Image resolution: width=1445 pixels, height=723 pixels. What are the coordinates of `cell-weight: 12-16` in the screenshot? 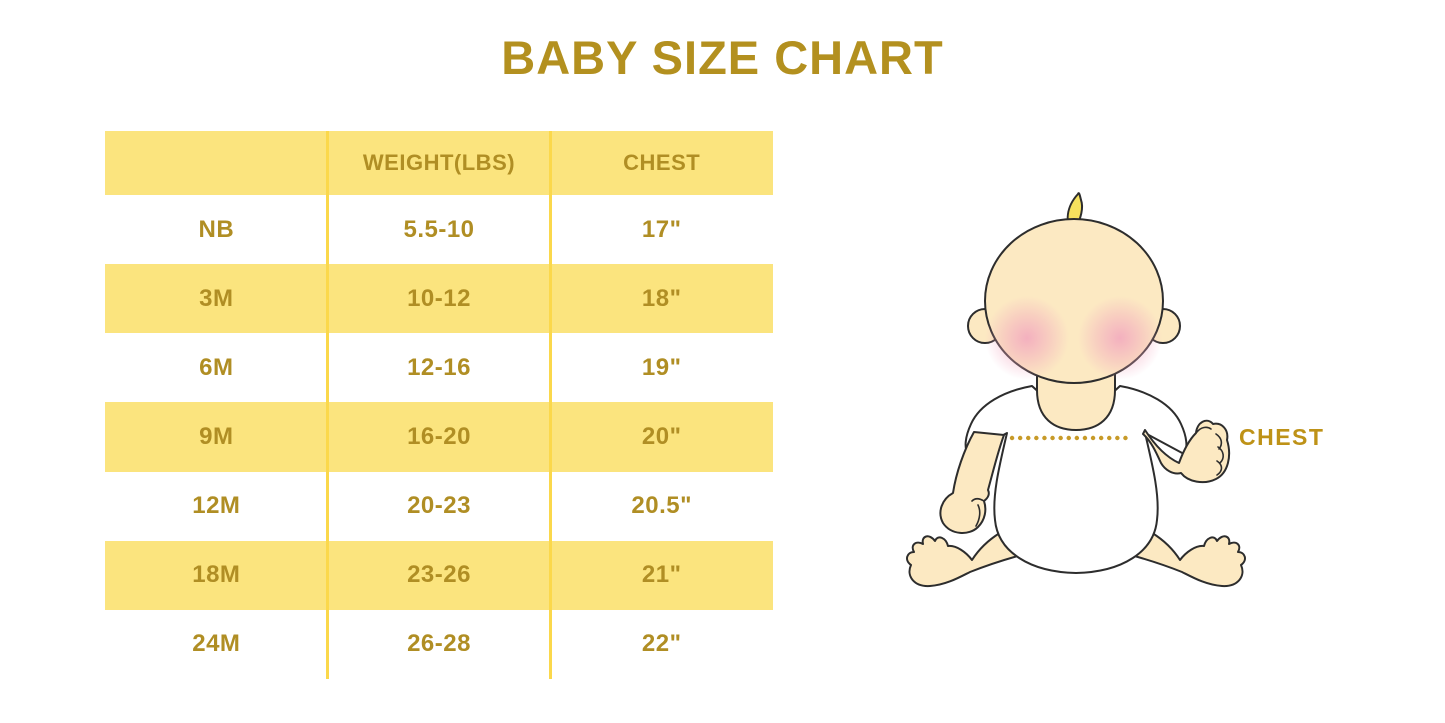 It's located at (439, 367).